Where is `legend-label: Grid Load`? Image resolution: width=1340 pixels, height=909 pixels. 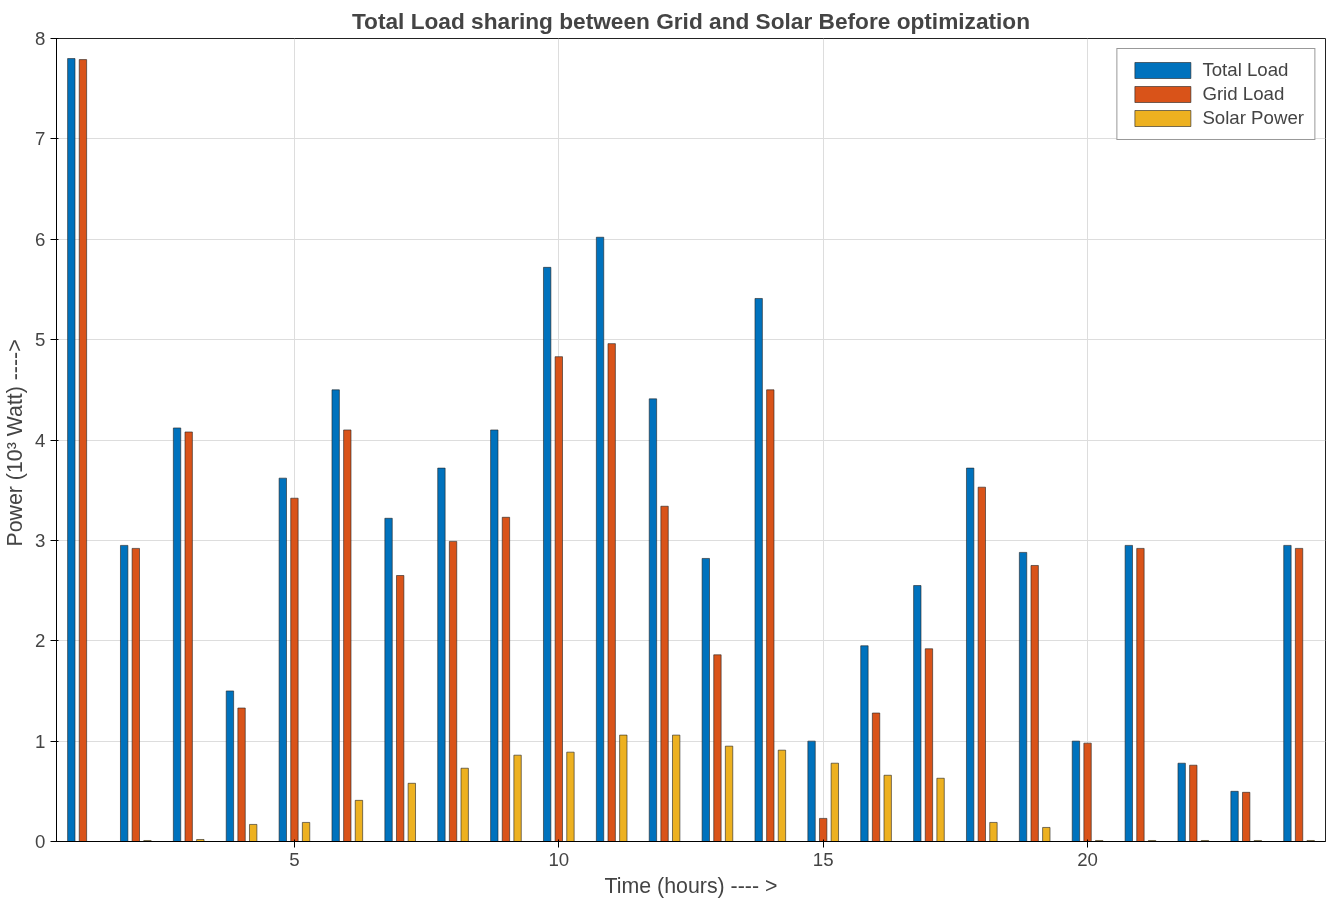 legend-label: Grid Load is located at coordinates (1243, 94).